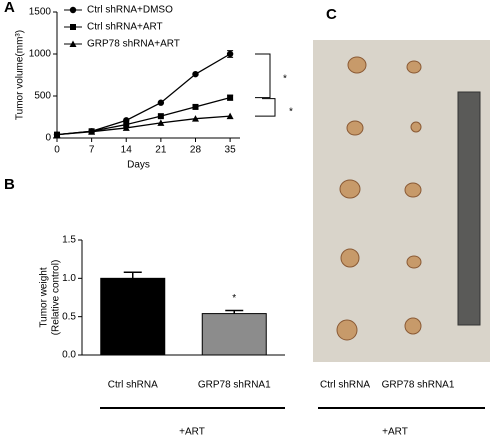 The image size is (500, 442). Describe the element at coordinates (56, 298) in the screenshot. I see `y-axis-label: (Relative control)` at that location.